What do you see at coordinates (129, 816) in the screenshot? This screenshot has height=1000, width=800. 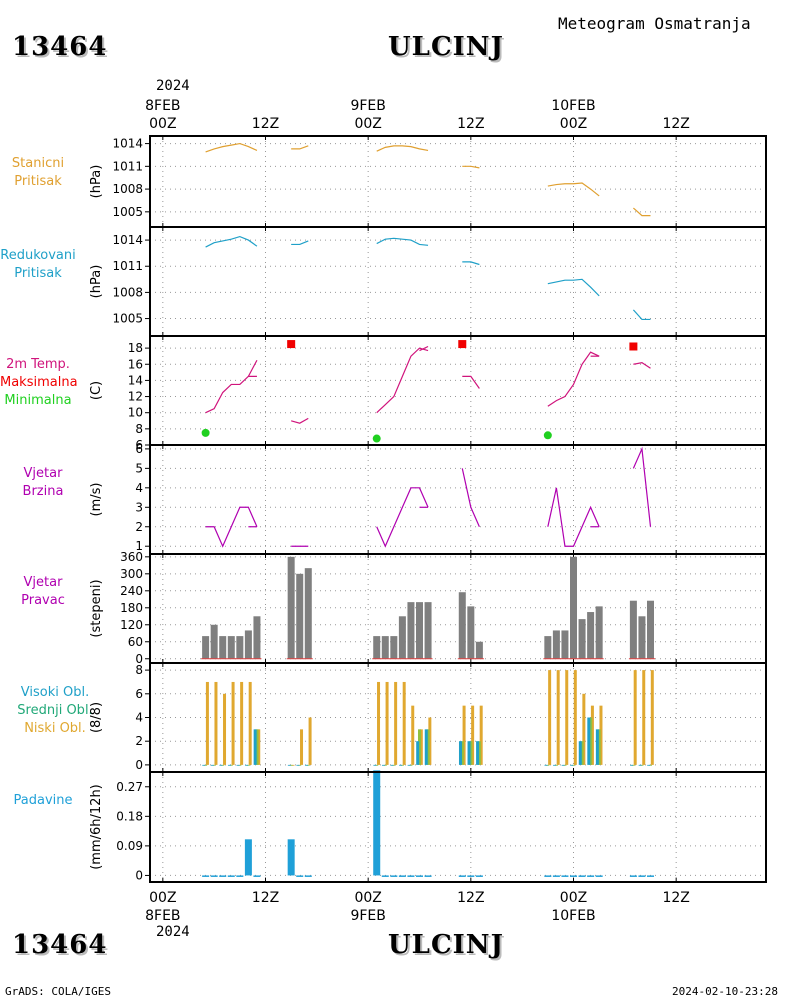 I see `y-tick-label: 0.18` at bounding box center [129, 816].